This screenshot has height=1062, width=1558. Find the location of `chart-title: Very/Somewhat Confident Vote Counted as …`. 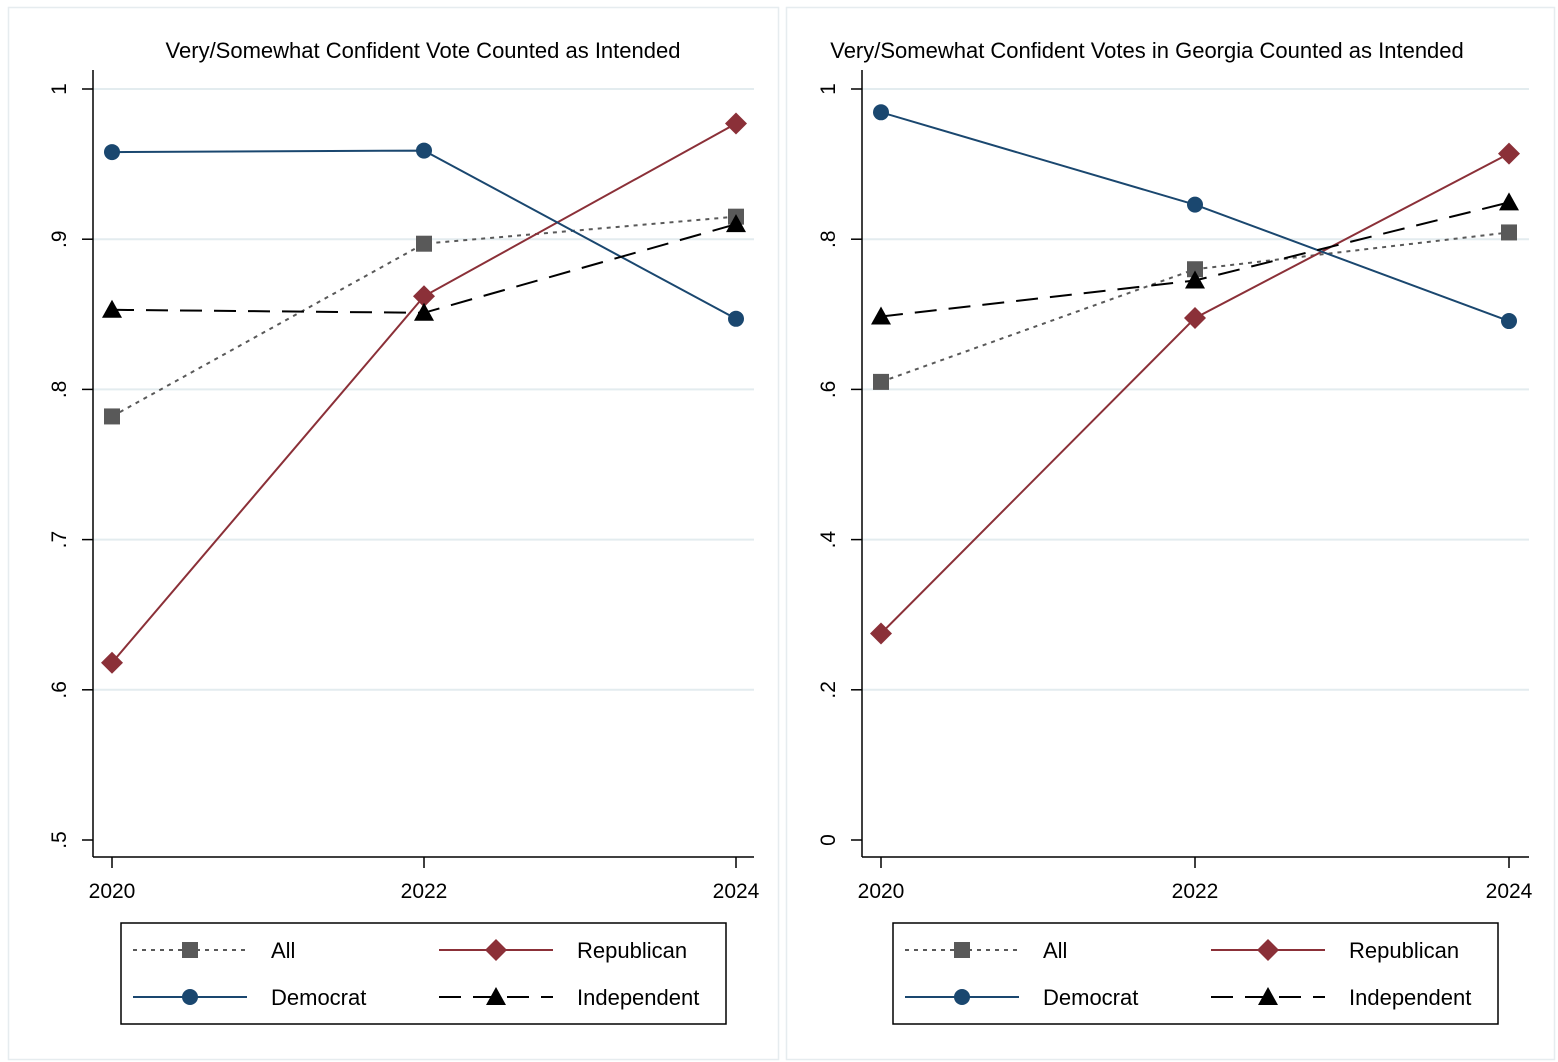

chart-title: Very/Somewhat Confident Vote Counted as … is located at coordinates (423, 50).